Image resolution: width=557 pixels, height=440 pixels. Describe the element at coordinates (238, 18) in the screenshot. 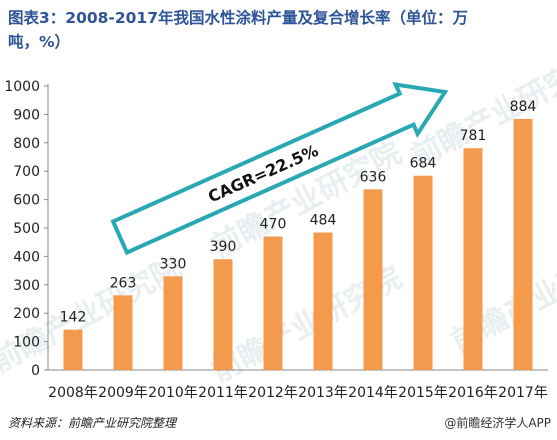

I see `chart-title-line1: 图表3：2008-2017年我国水性涂料产量及复合增长率（单位：万` at that location.